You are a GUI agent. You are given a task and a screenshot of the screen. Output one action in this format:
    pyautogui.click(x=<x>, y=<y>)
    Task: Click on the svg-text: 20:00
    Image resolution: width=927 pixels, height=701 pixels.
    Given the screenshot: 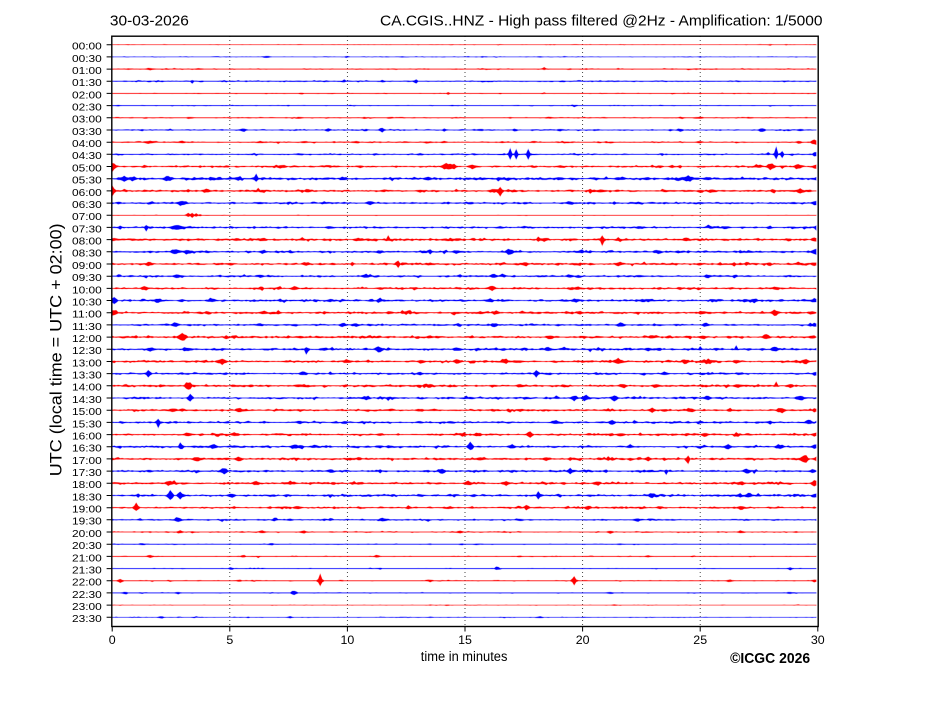 What is the action you would take?
    pyautogui.click(x=87, y=534)
    